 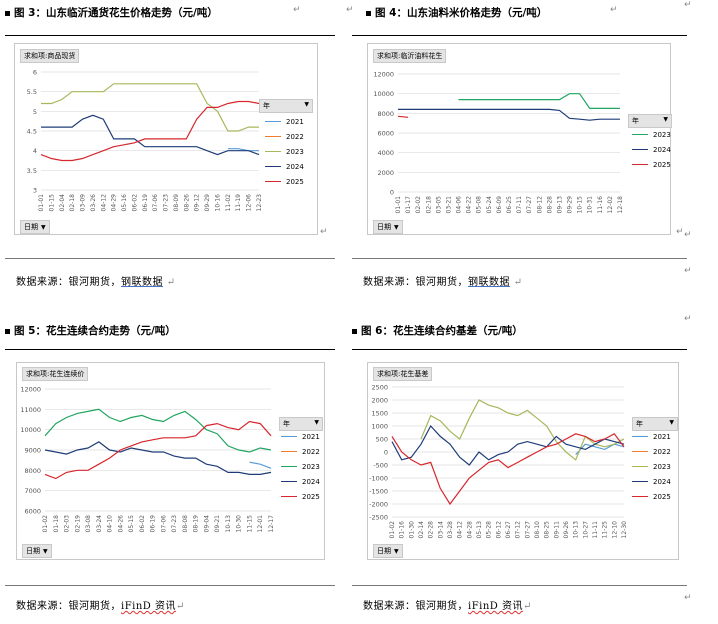 I want to click on legend-label: 2024, so click(x=662, y=149).